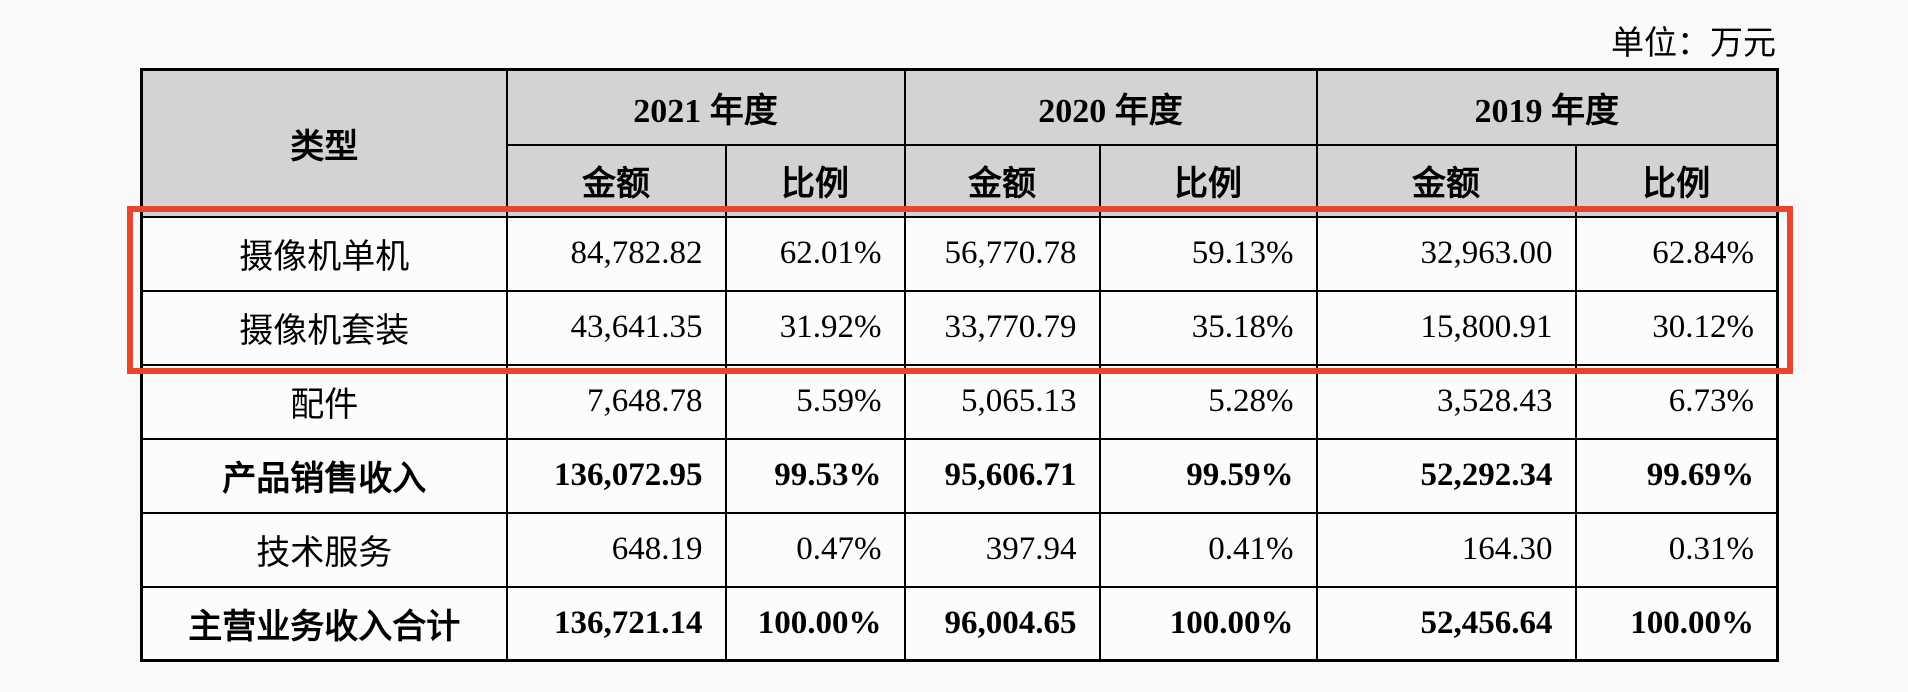 This screenshot has height=692, width=1908. What do you see at coordinates (815, 180) in the screenshot?
I see `sub-header-ratio-2021: 比例` at bounding box center [815, 180].